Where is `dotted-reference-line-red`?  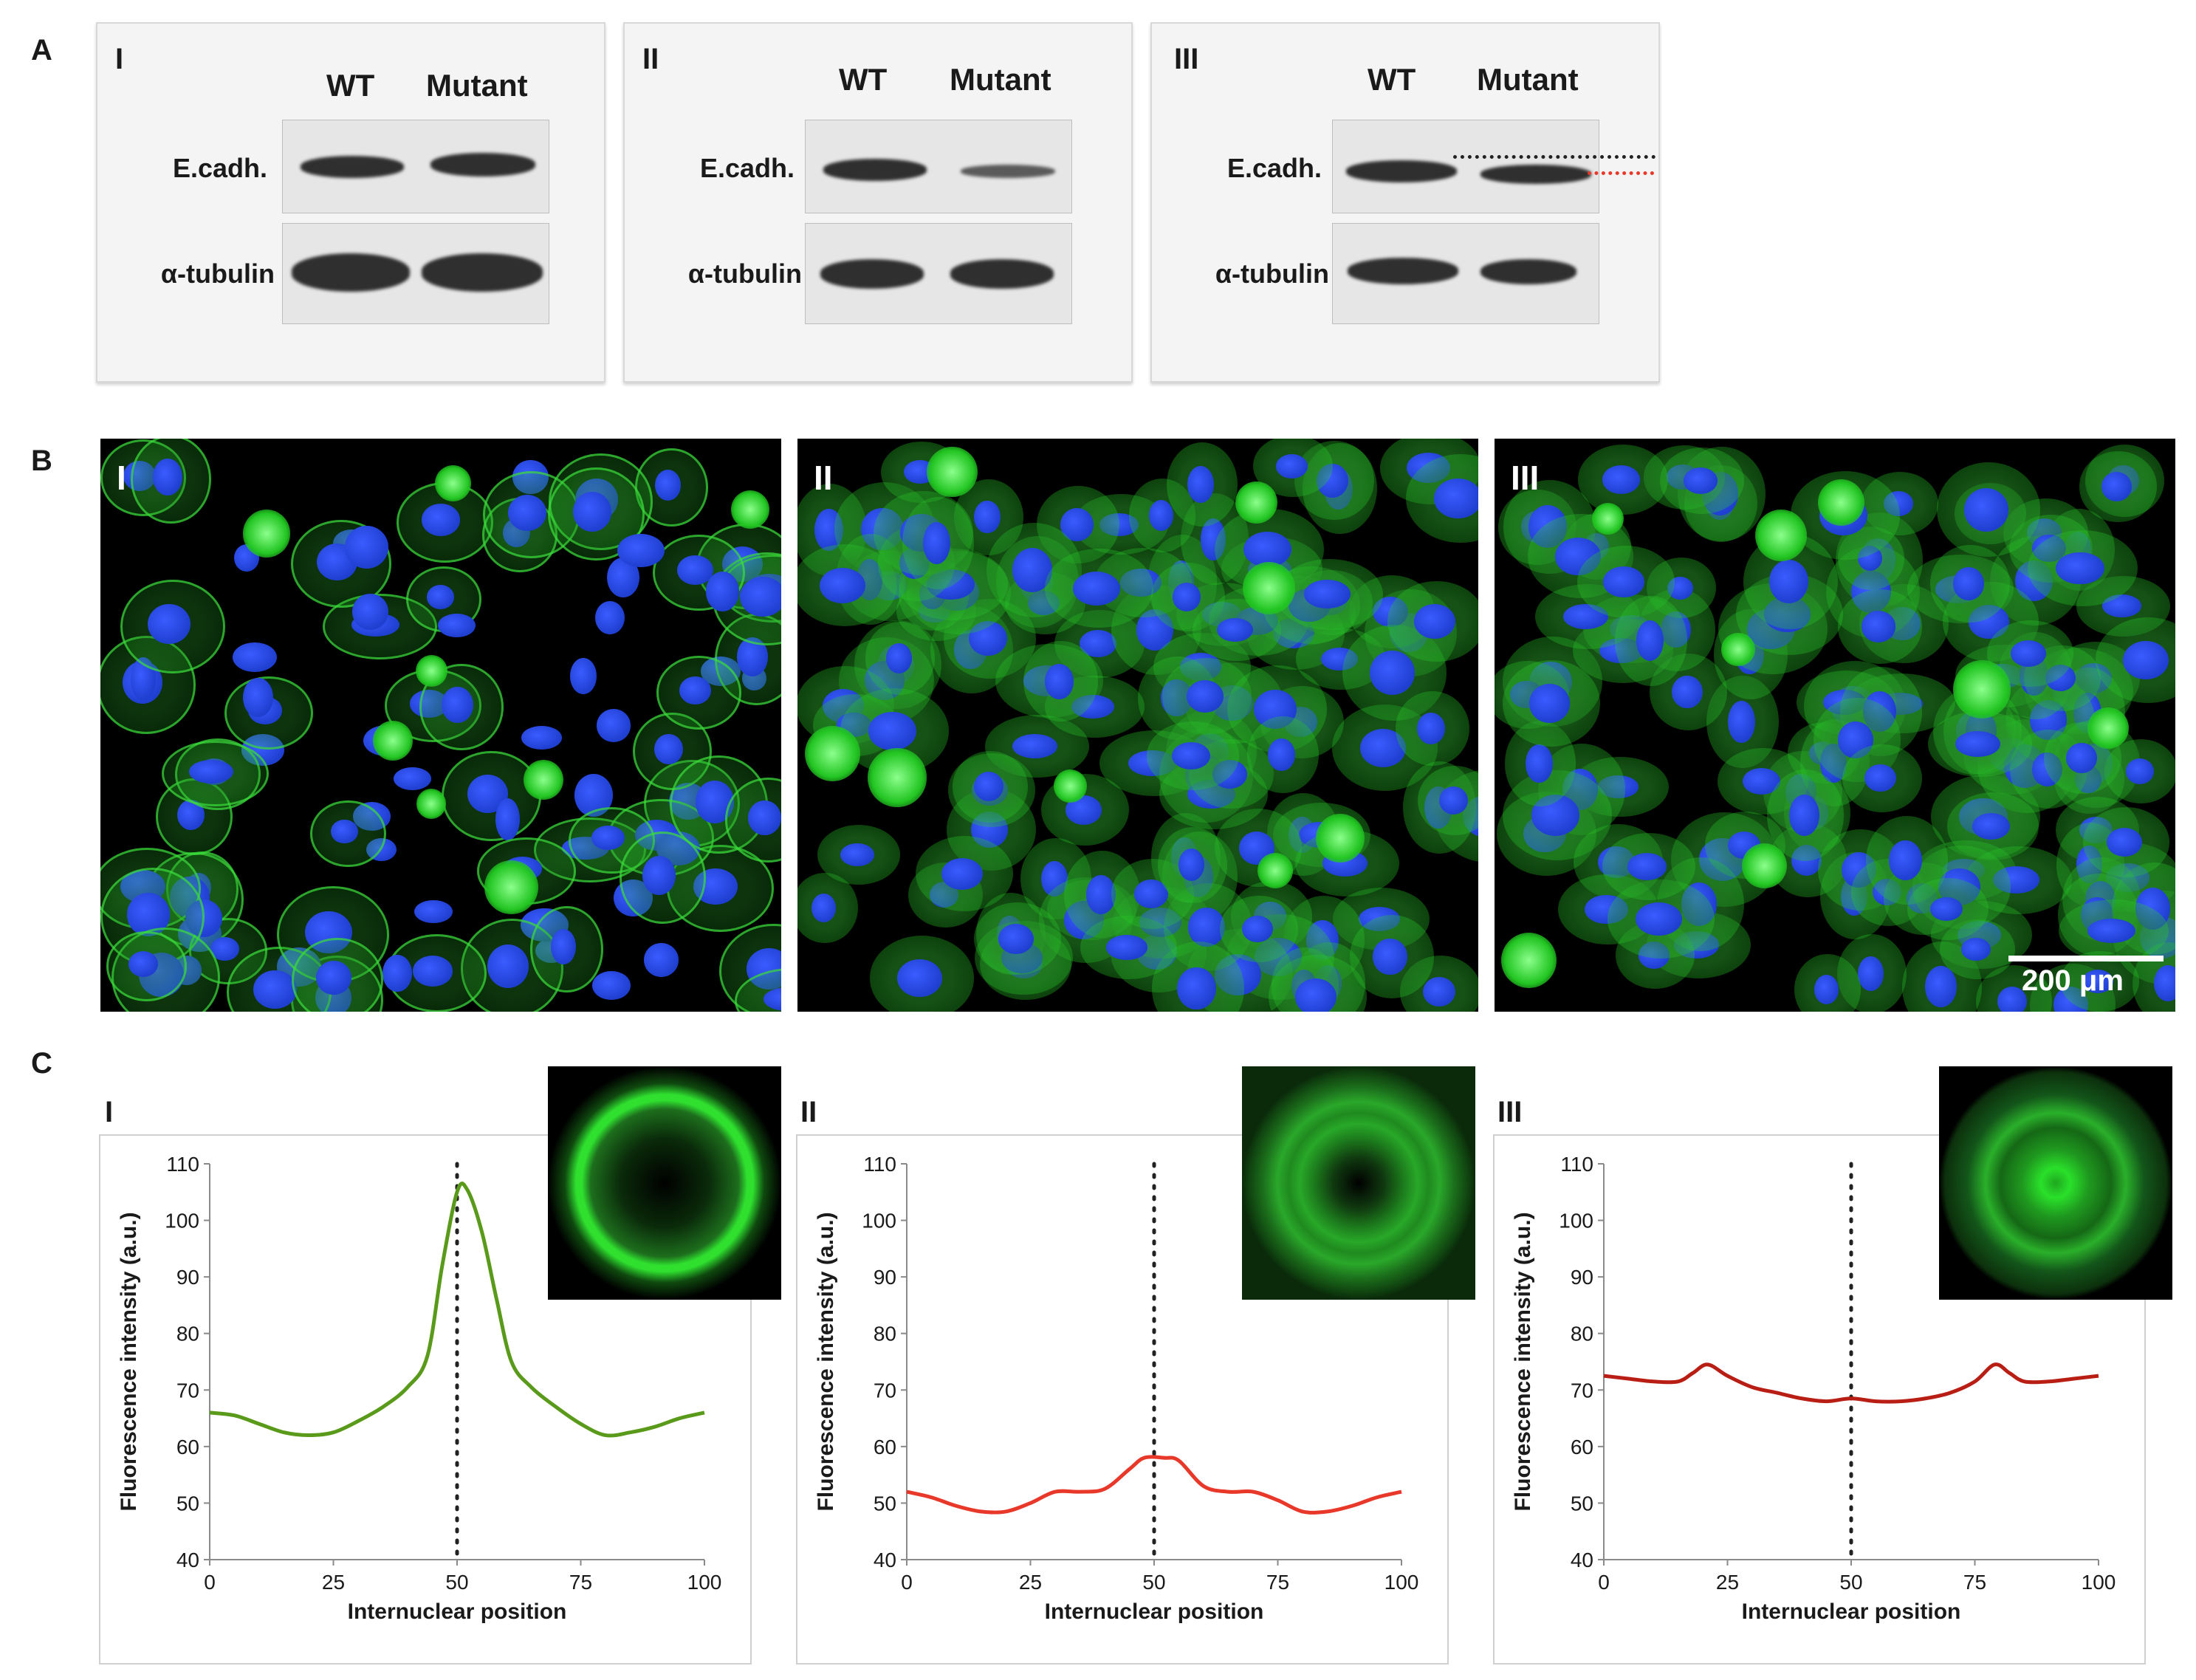
dotted-reference-line-red is located at coordinates (1621, 173).